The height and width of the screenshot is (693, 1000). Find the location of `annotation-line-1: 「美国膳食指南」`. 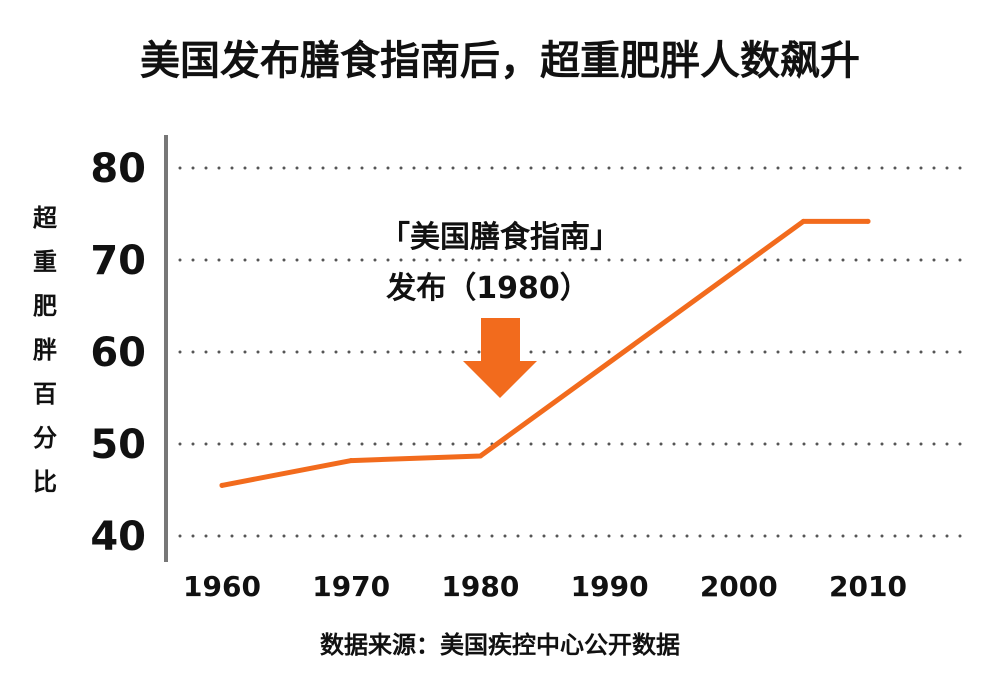

annotation-line-1: 「美国膳食指南」 is located at coordinates (500, 237).